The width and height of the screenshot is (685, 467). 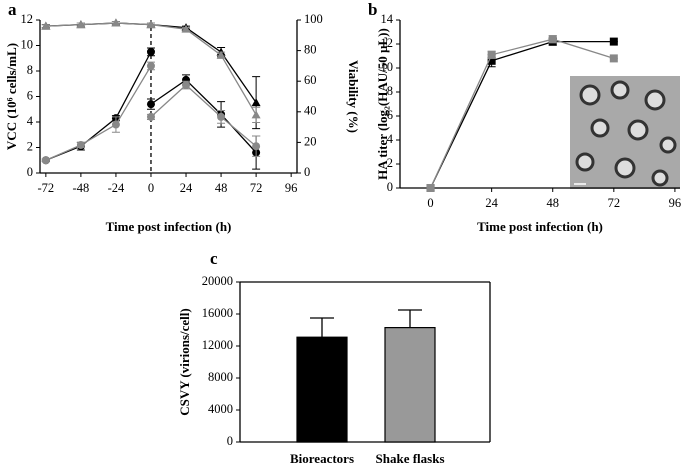 I want to click on y-tick-label: 14, so click(x=387, y=19).